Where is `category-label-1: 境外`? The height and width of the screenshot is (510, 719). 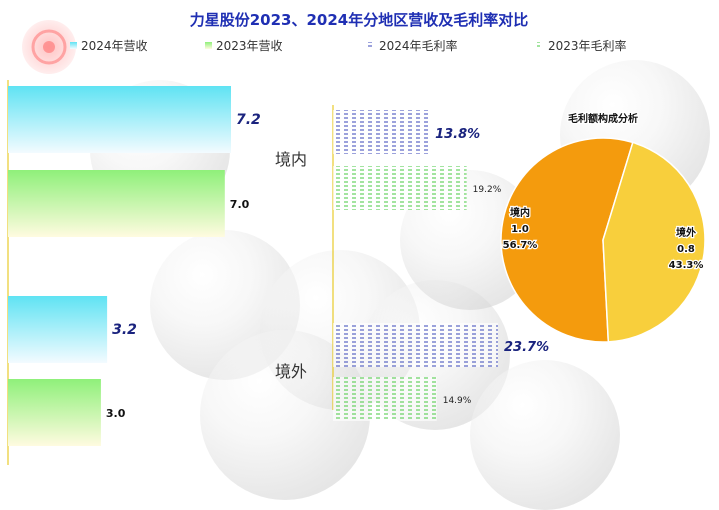 category-label-1: 境外 is located at coordinates (291, 371).